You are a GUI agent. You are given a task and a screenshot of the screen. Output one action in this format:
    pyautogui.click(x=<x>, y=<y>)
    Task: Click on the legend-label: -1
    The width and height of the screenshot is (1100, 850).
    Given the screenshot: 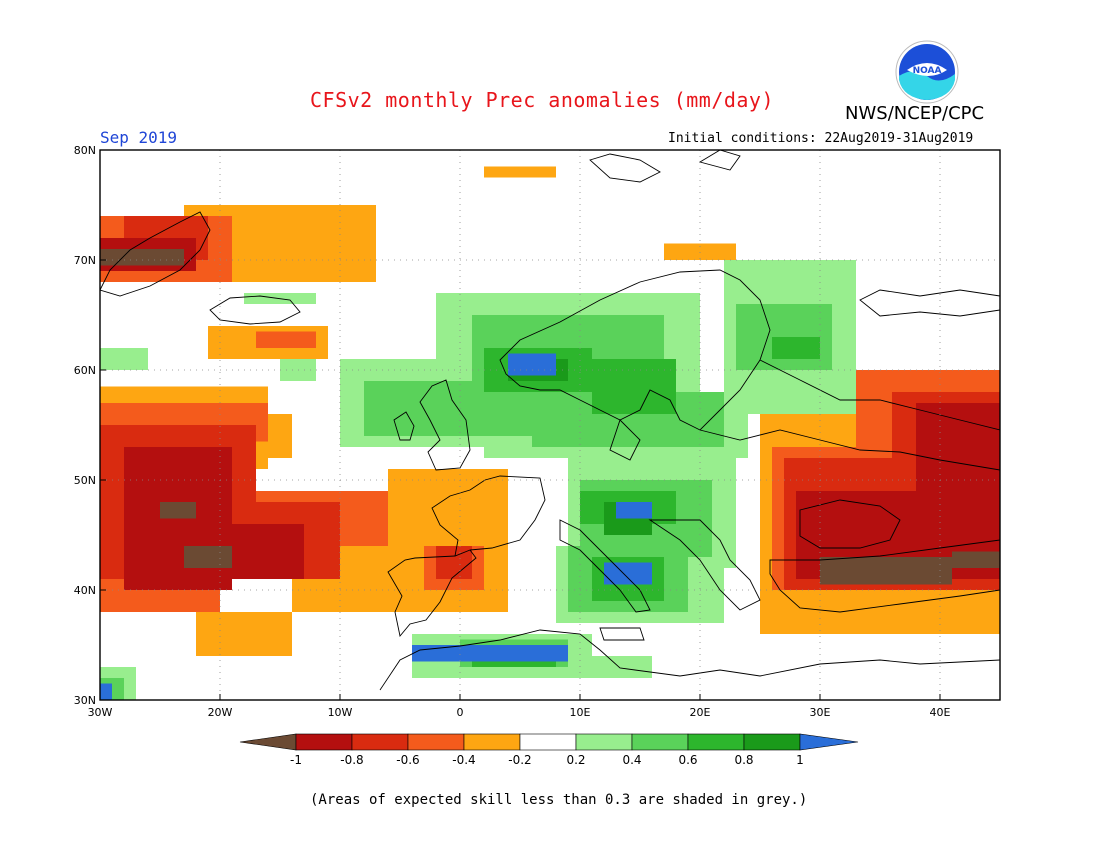 What is the action you would take?
    pyautogui.click(x=296, y=760)
    